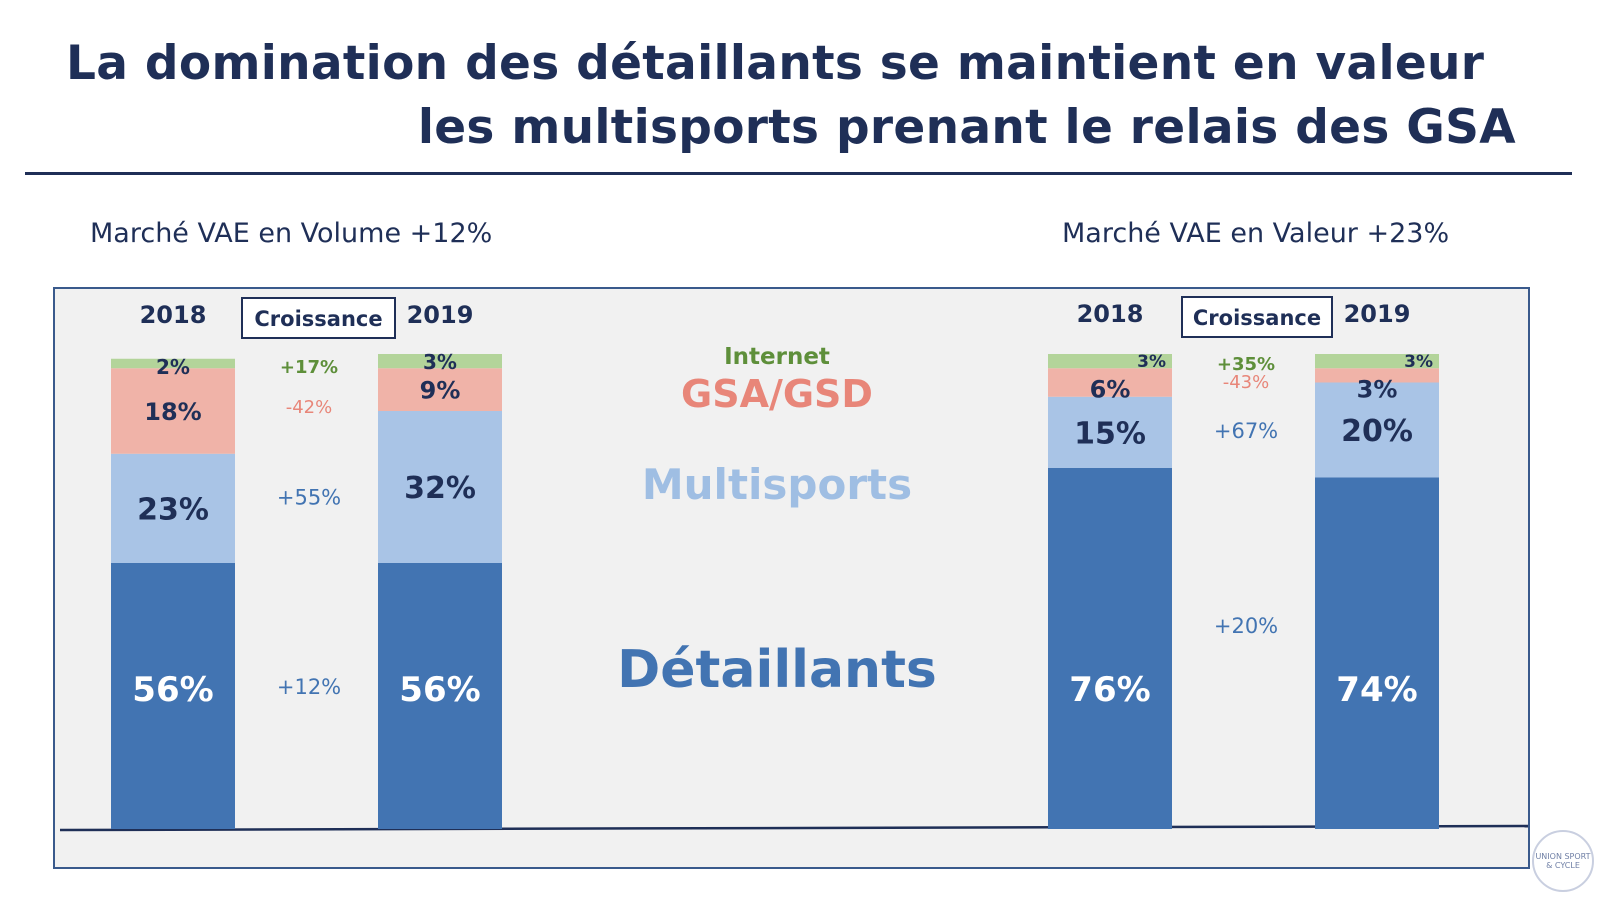  Describe the element at coordinates (777, 357) in the screenshot. I see `legend-internet: Internet` at that location.